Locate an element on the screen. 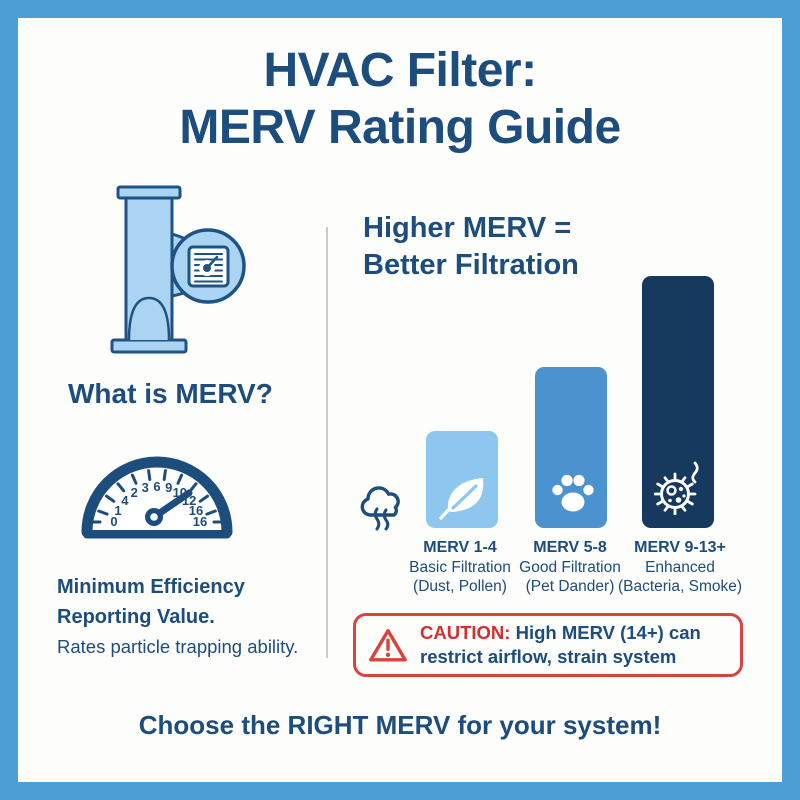  bar-range-label: MERV 1-4 is located at coordinates (460, 547).